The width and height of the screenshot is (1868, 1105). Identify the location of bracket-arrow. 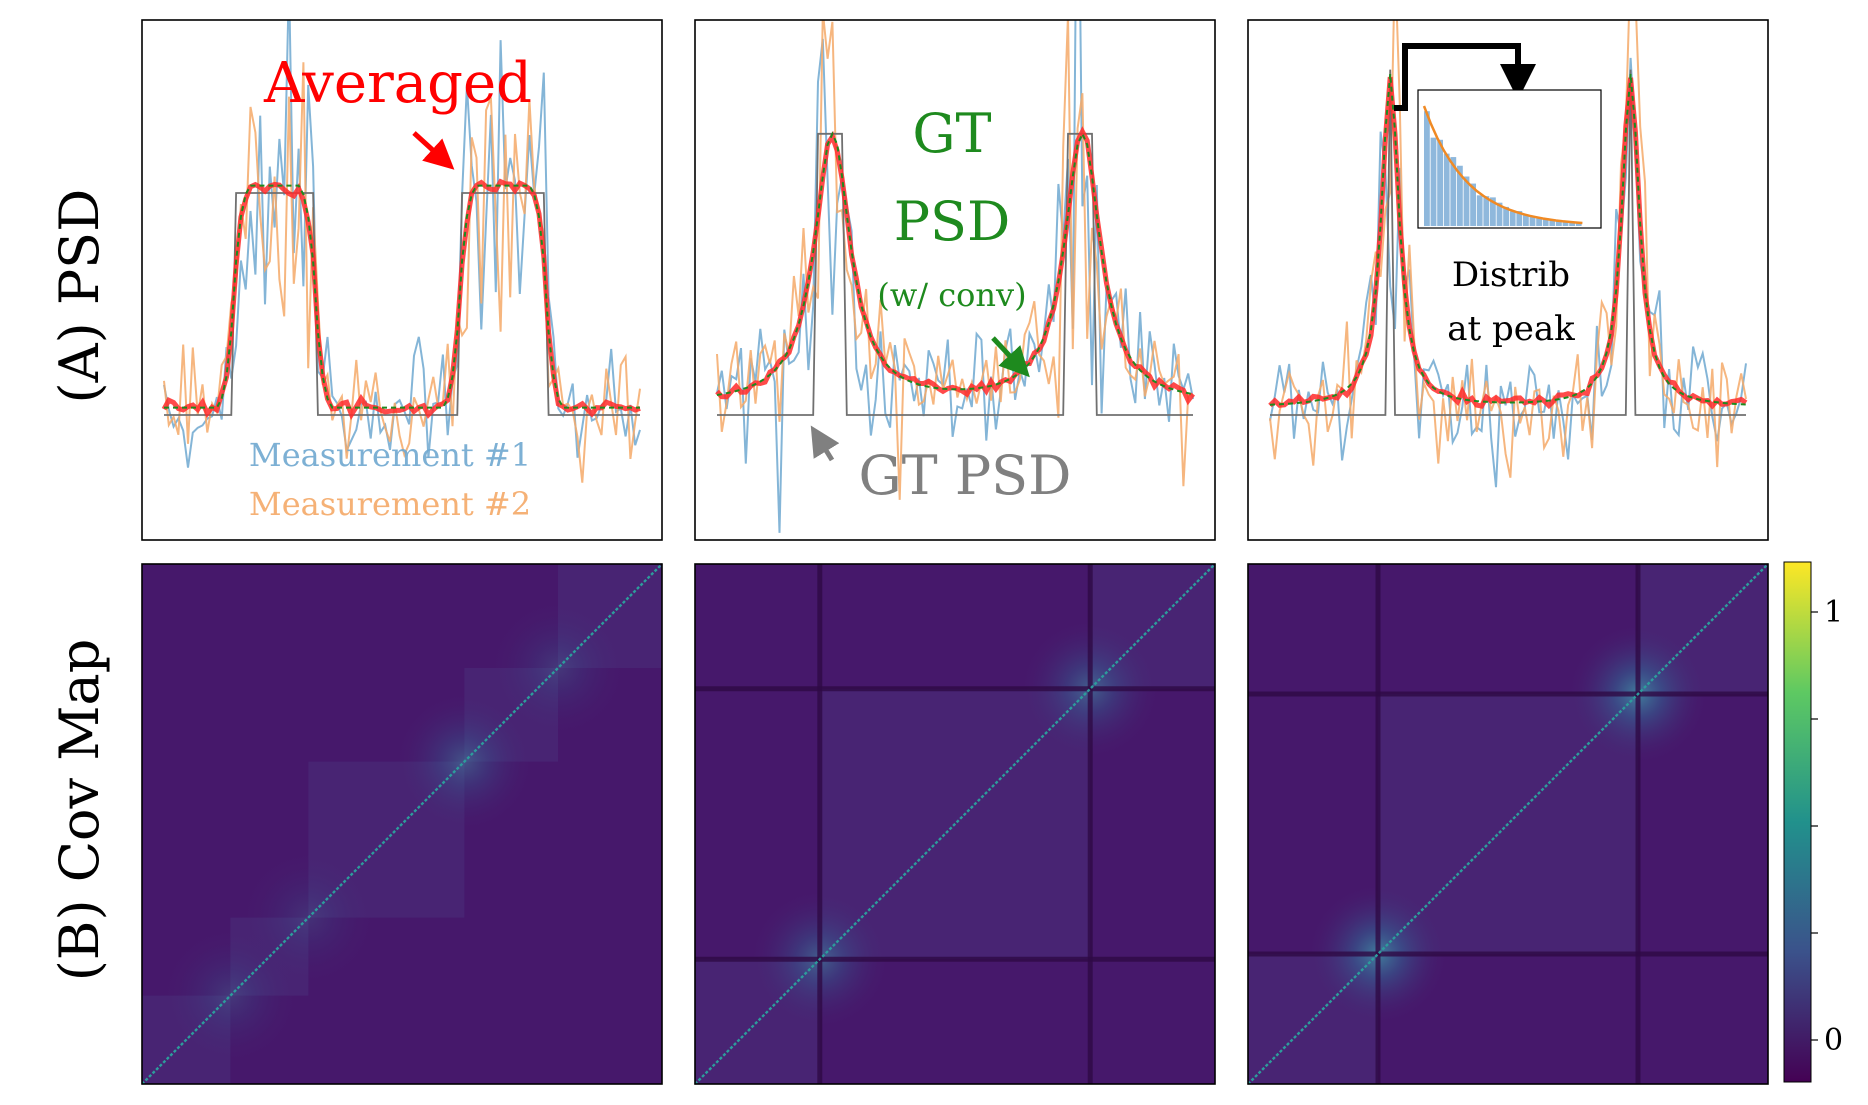
(1465, 77).